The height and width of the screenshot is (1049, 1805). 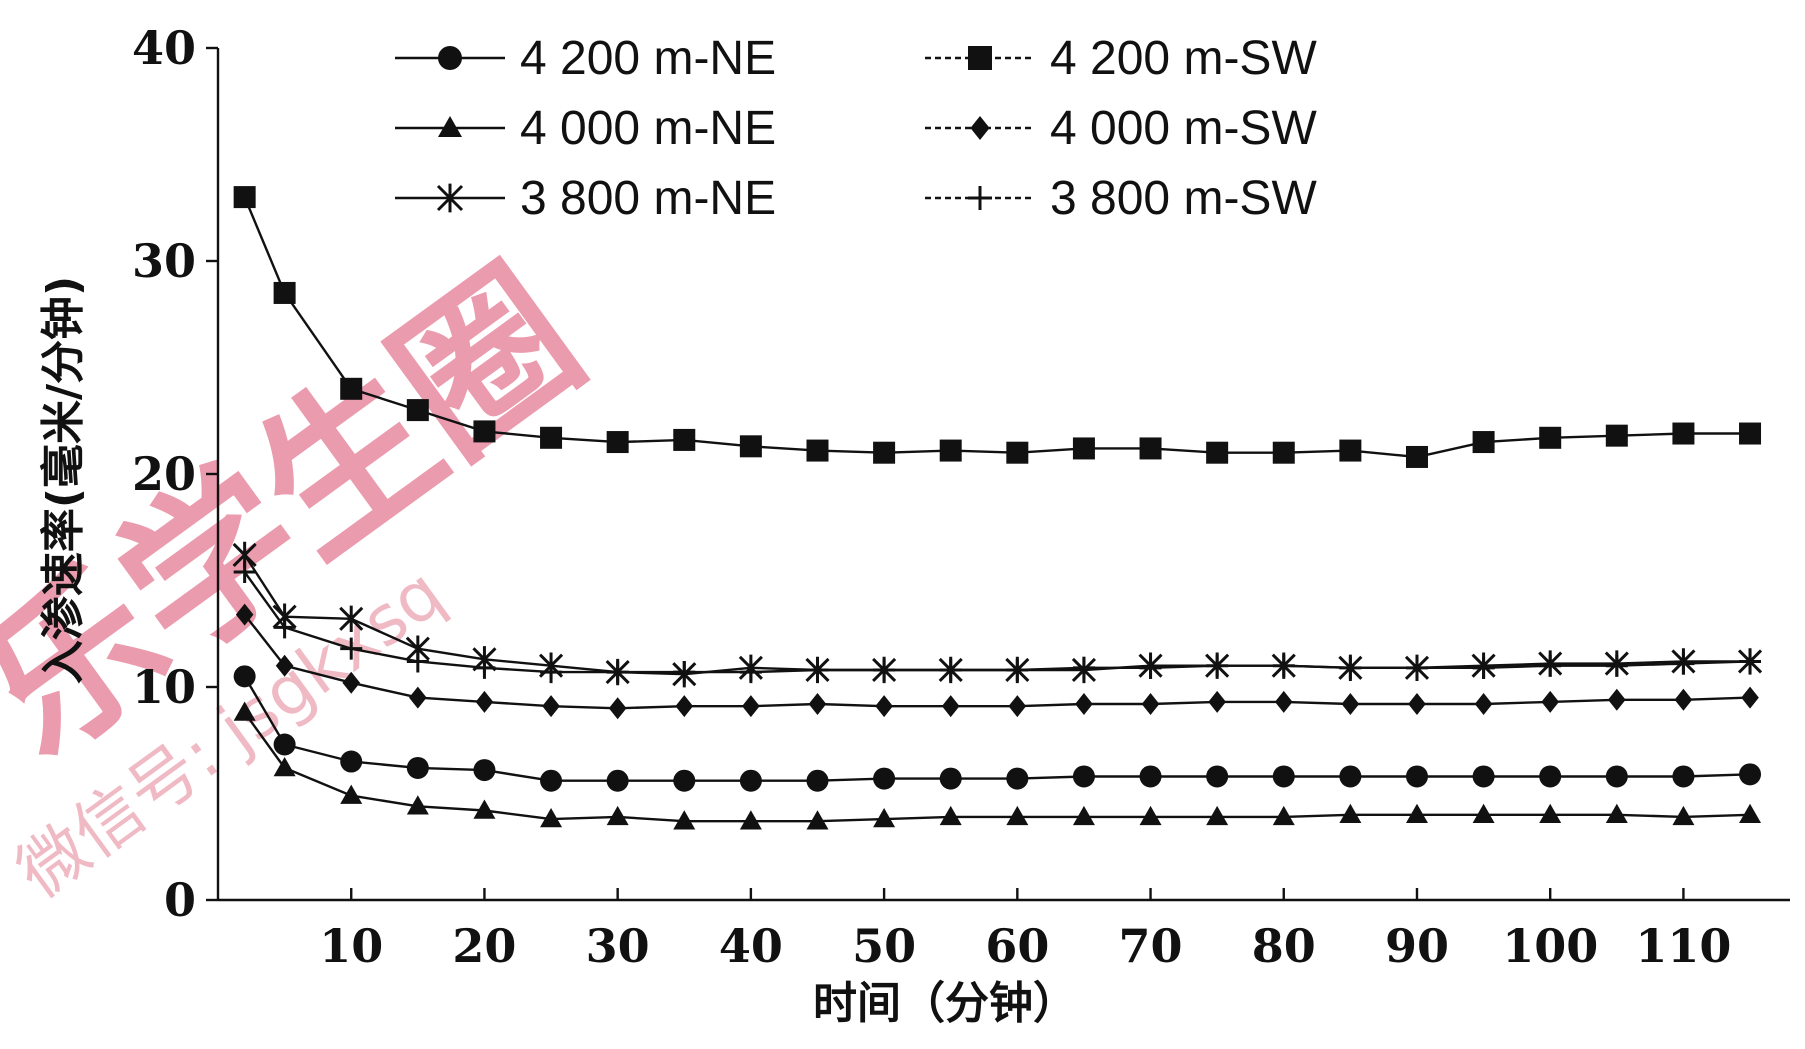 What do you see at coordinates (1183, 198) in the screenshot?
I see `legend-label: 3 800 m-SW` at bounding box center [1183, 198].